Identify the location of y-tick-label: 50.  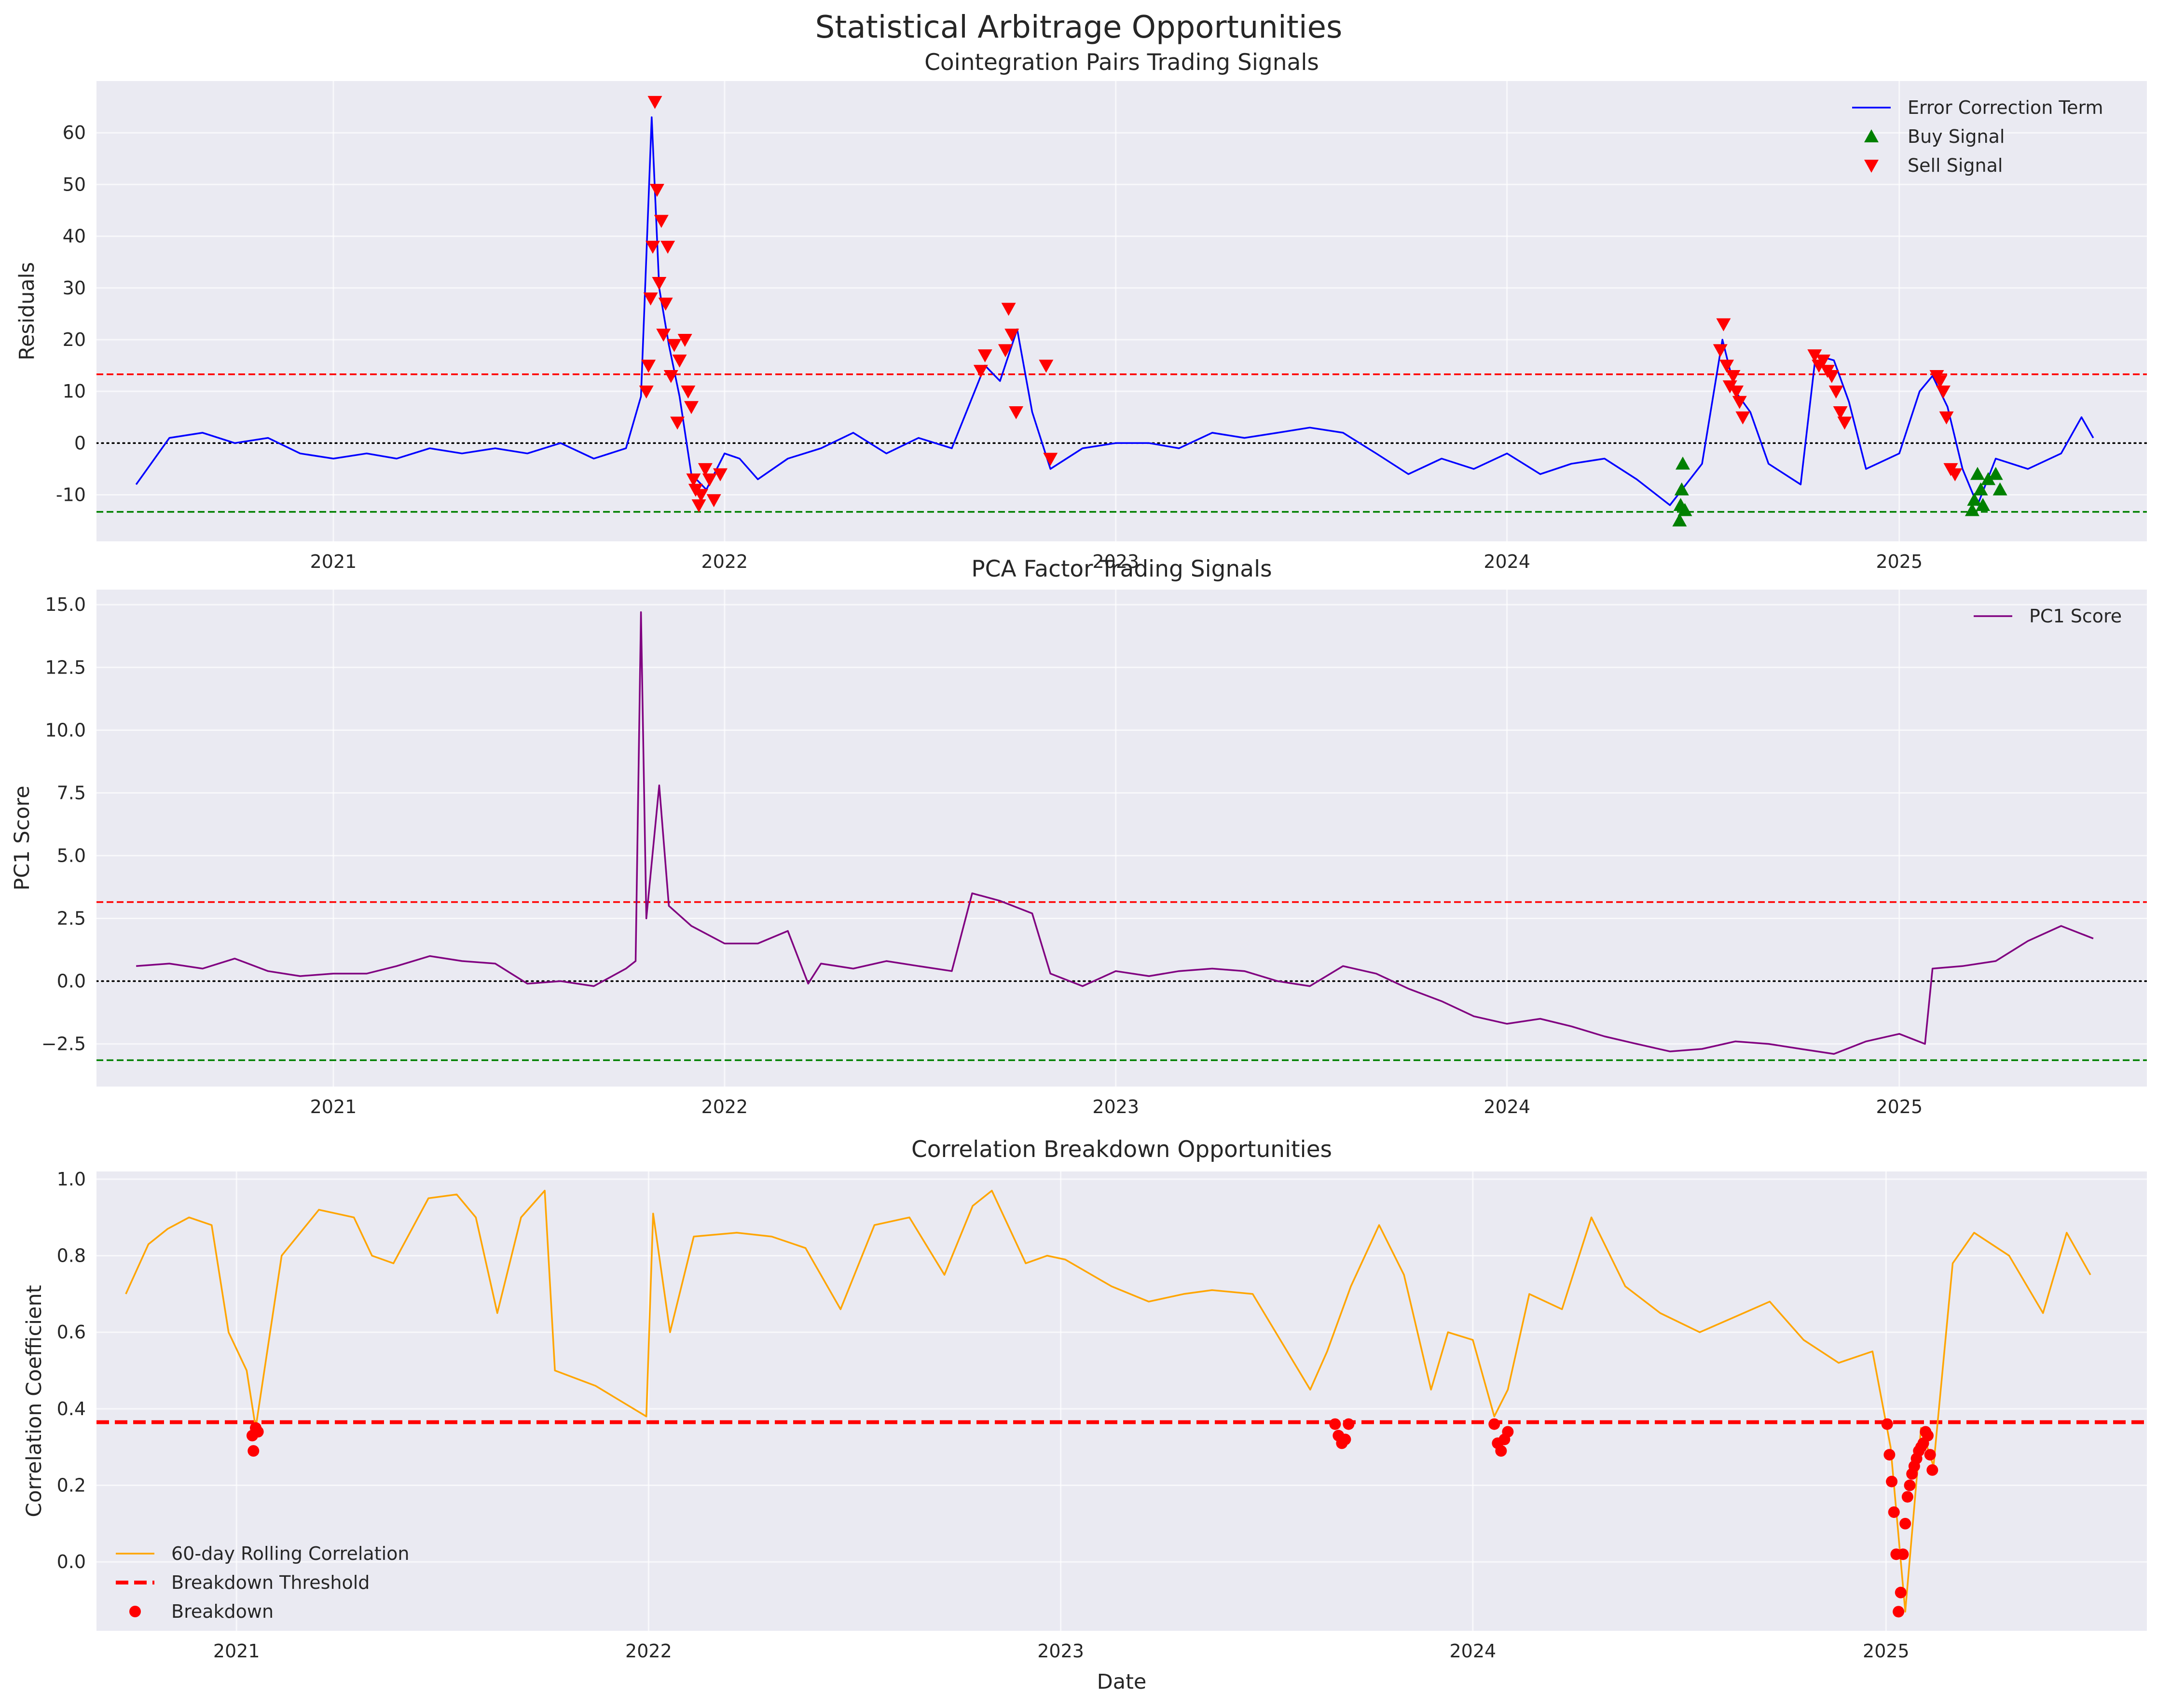
(74, 184).